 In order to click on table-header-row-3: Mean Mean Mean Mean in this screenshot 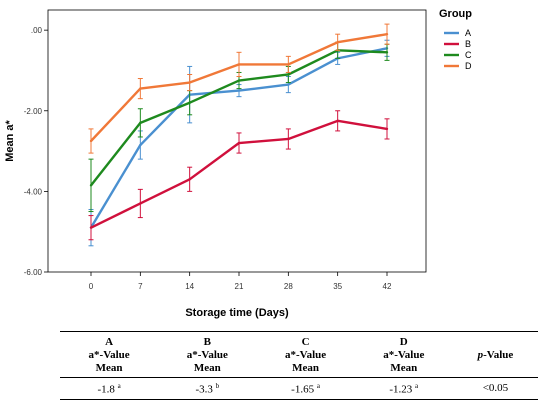, I will do `click(299, 370)`.